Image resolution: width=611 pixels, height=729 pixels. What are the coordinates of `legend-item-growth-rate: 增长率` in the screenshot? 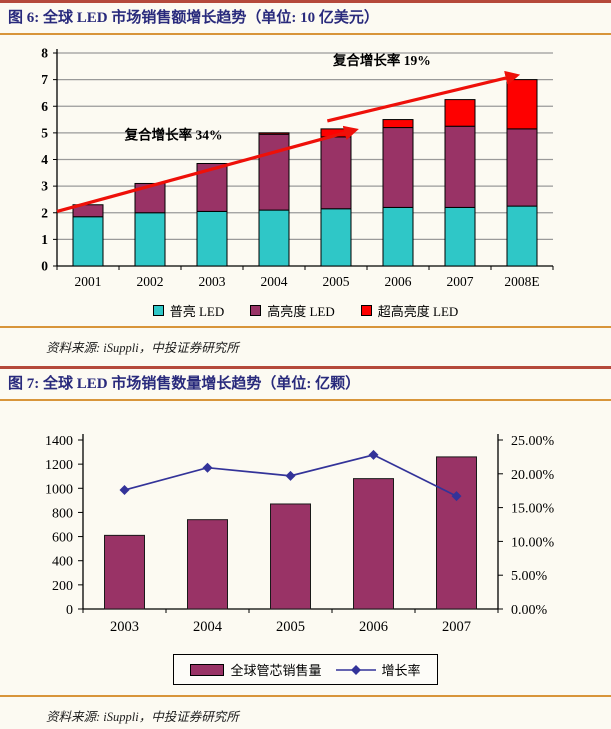 It's located at (378, 669).